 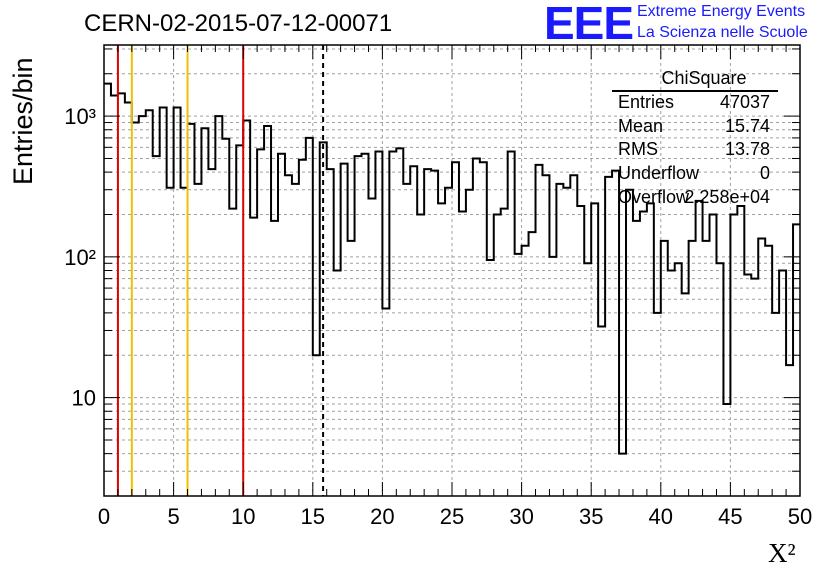 I want to click on stats-label: Underflow, so click(x=659, y=173).